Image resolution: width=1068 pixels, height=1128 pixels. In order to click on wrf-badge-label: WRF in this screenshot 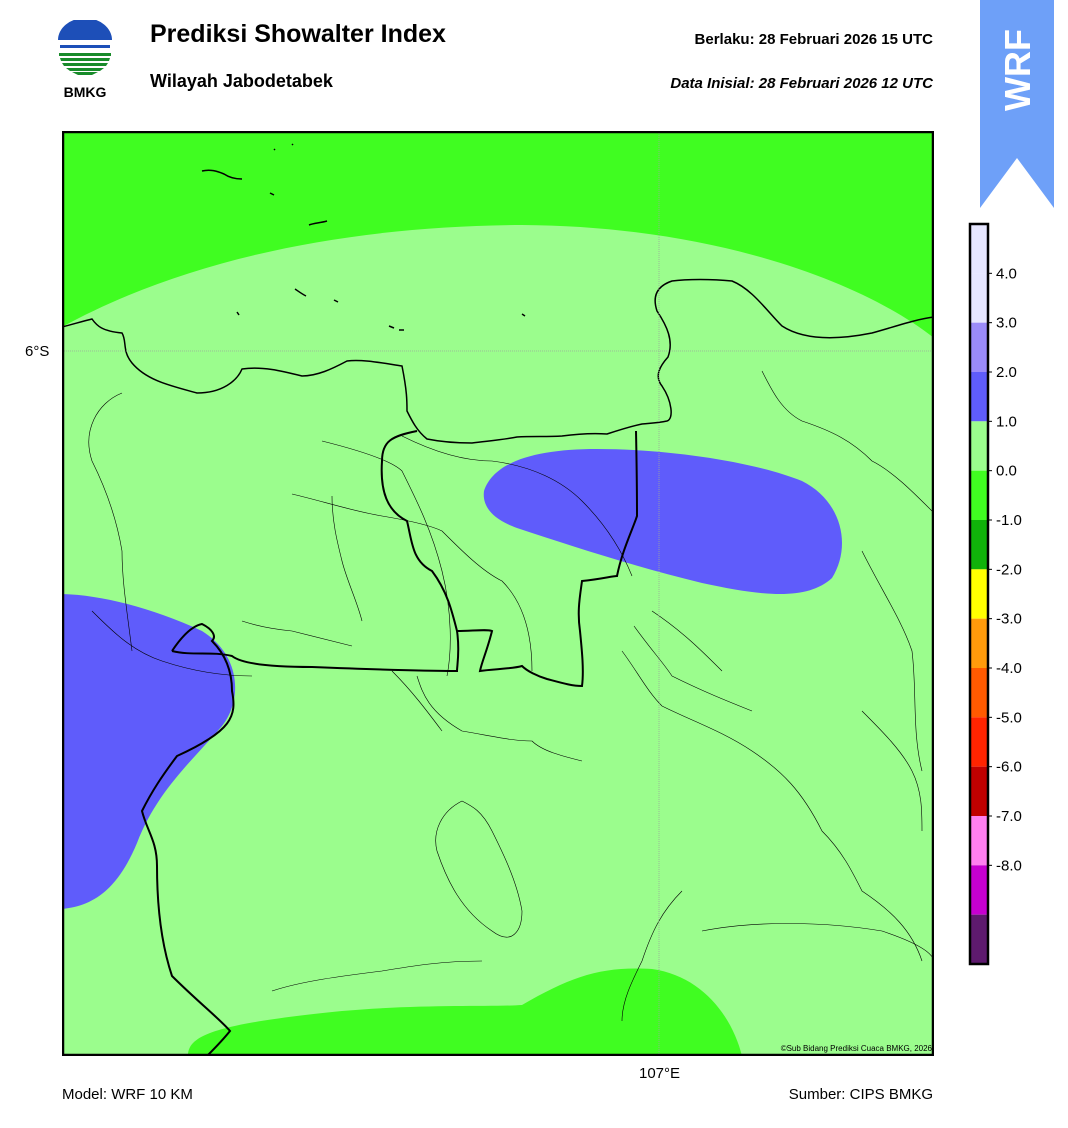, I will do `click(1017, 70)`.